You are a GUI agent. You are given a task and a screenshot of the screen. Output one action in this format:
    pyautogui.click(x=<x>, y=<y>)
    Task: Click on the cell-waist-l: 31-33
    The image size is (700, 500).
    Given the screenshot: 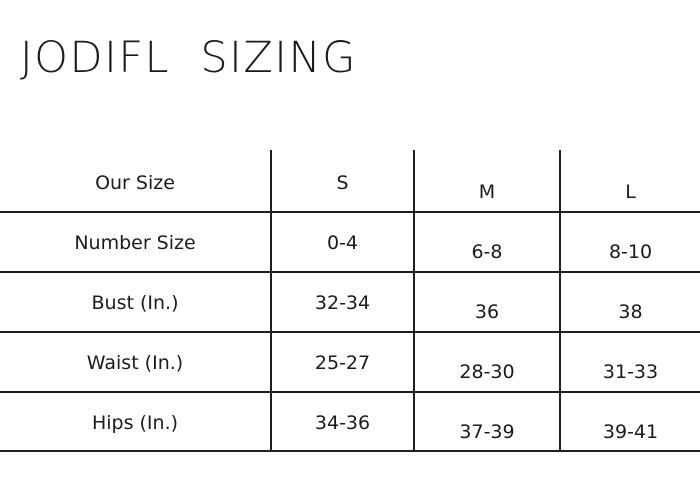 What is the action you would take?
    pyautogui.click(x=630, y=372)
    